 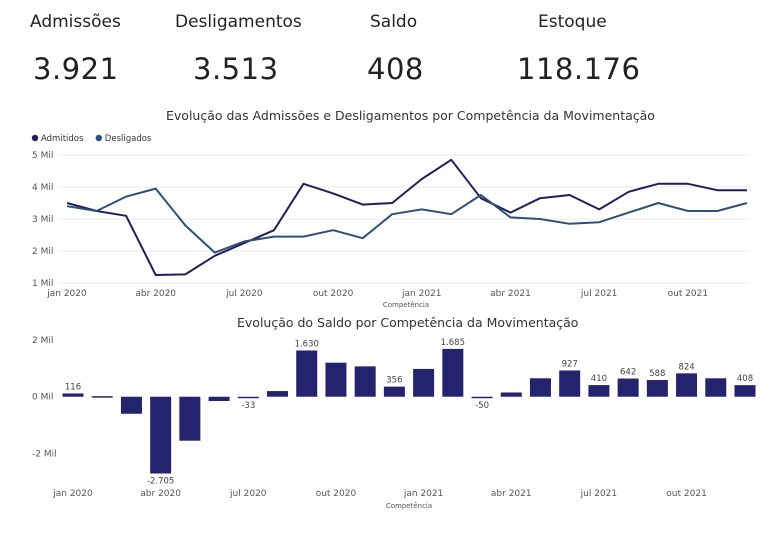 I want to click on bar-data-label: 642, so click(x=628, y=373).